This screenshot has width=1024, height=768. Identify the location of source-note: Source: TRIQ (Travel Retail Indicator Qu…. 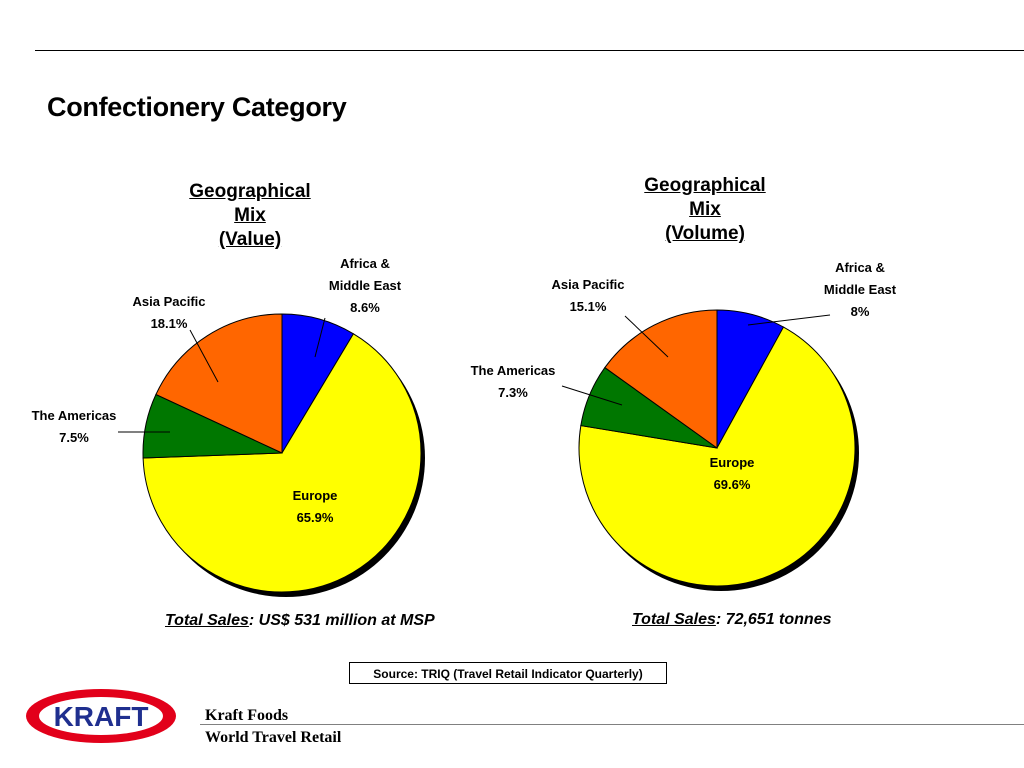
(508, 673).